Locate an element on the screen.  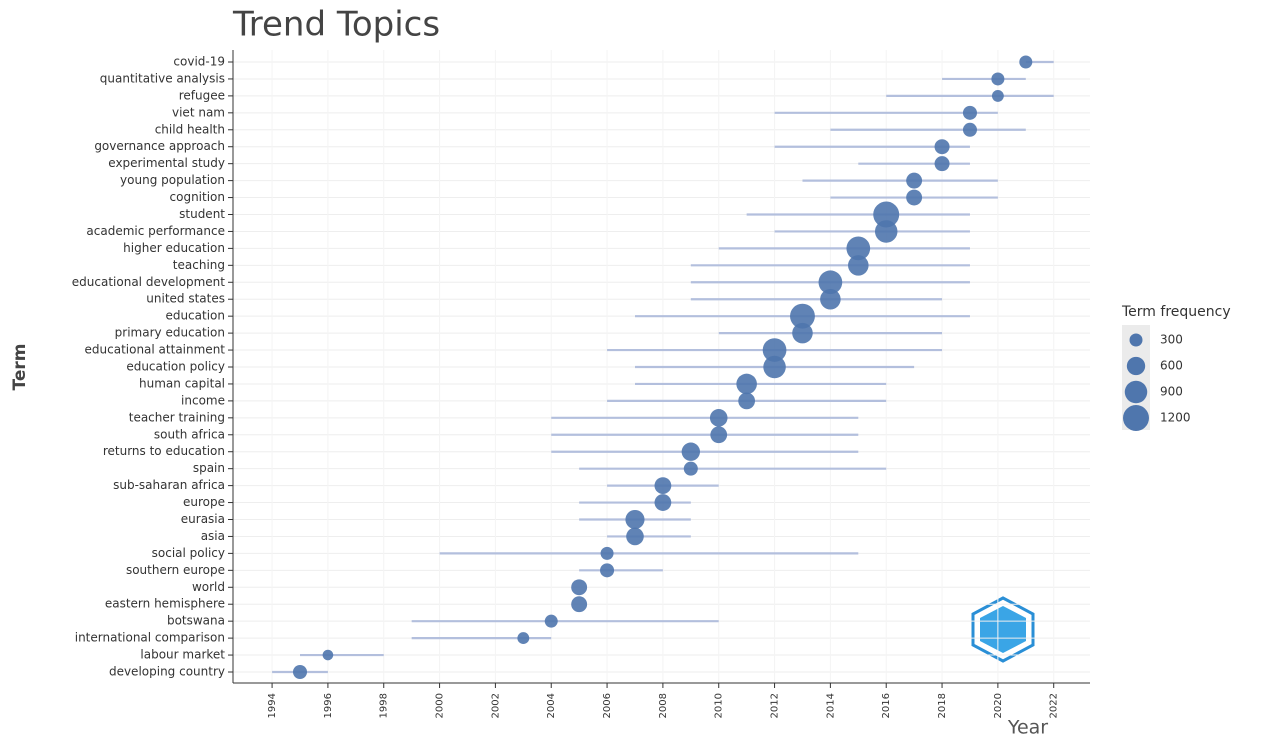
y-tick-label: europe is located at coordinates (204, 502).